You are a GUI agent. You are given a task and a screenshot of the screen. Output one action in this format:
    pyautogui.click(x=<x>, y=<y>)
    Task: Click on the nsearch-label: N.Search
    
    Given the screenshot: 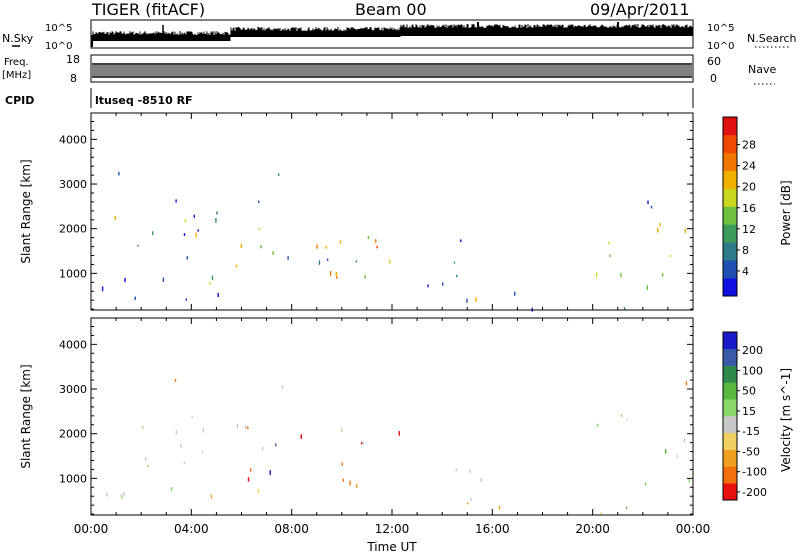 What is the action you would take?
    pyautogui.click(x=772, y=38)
    